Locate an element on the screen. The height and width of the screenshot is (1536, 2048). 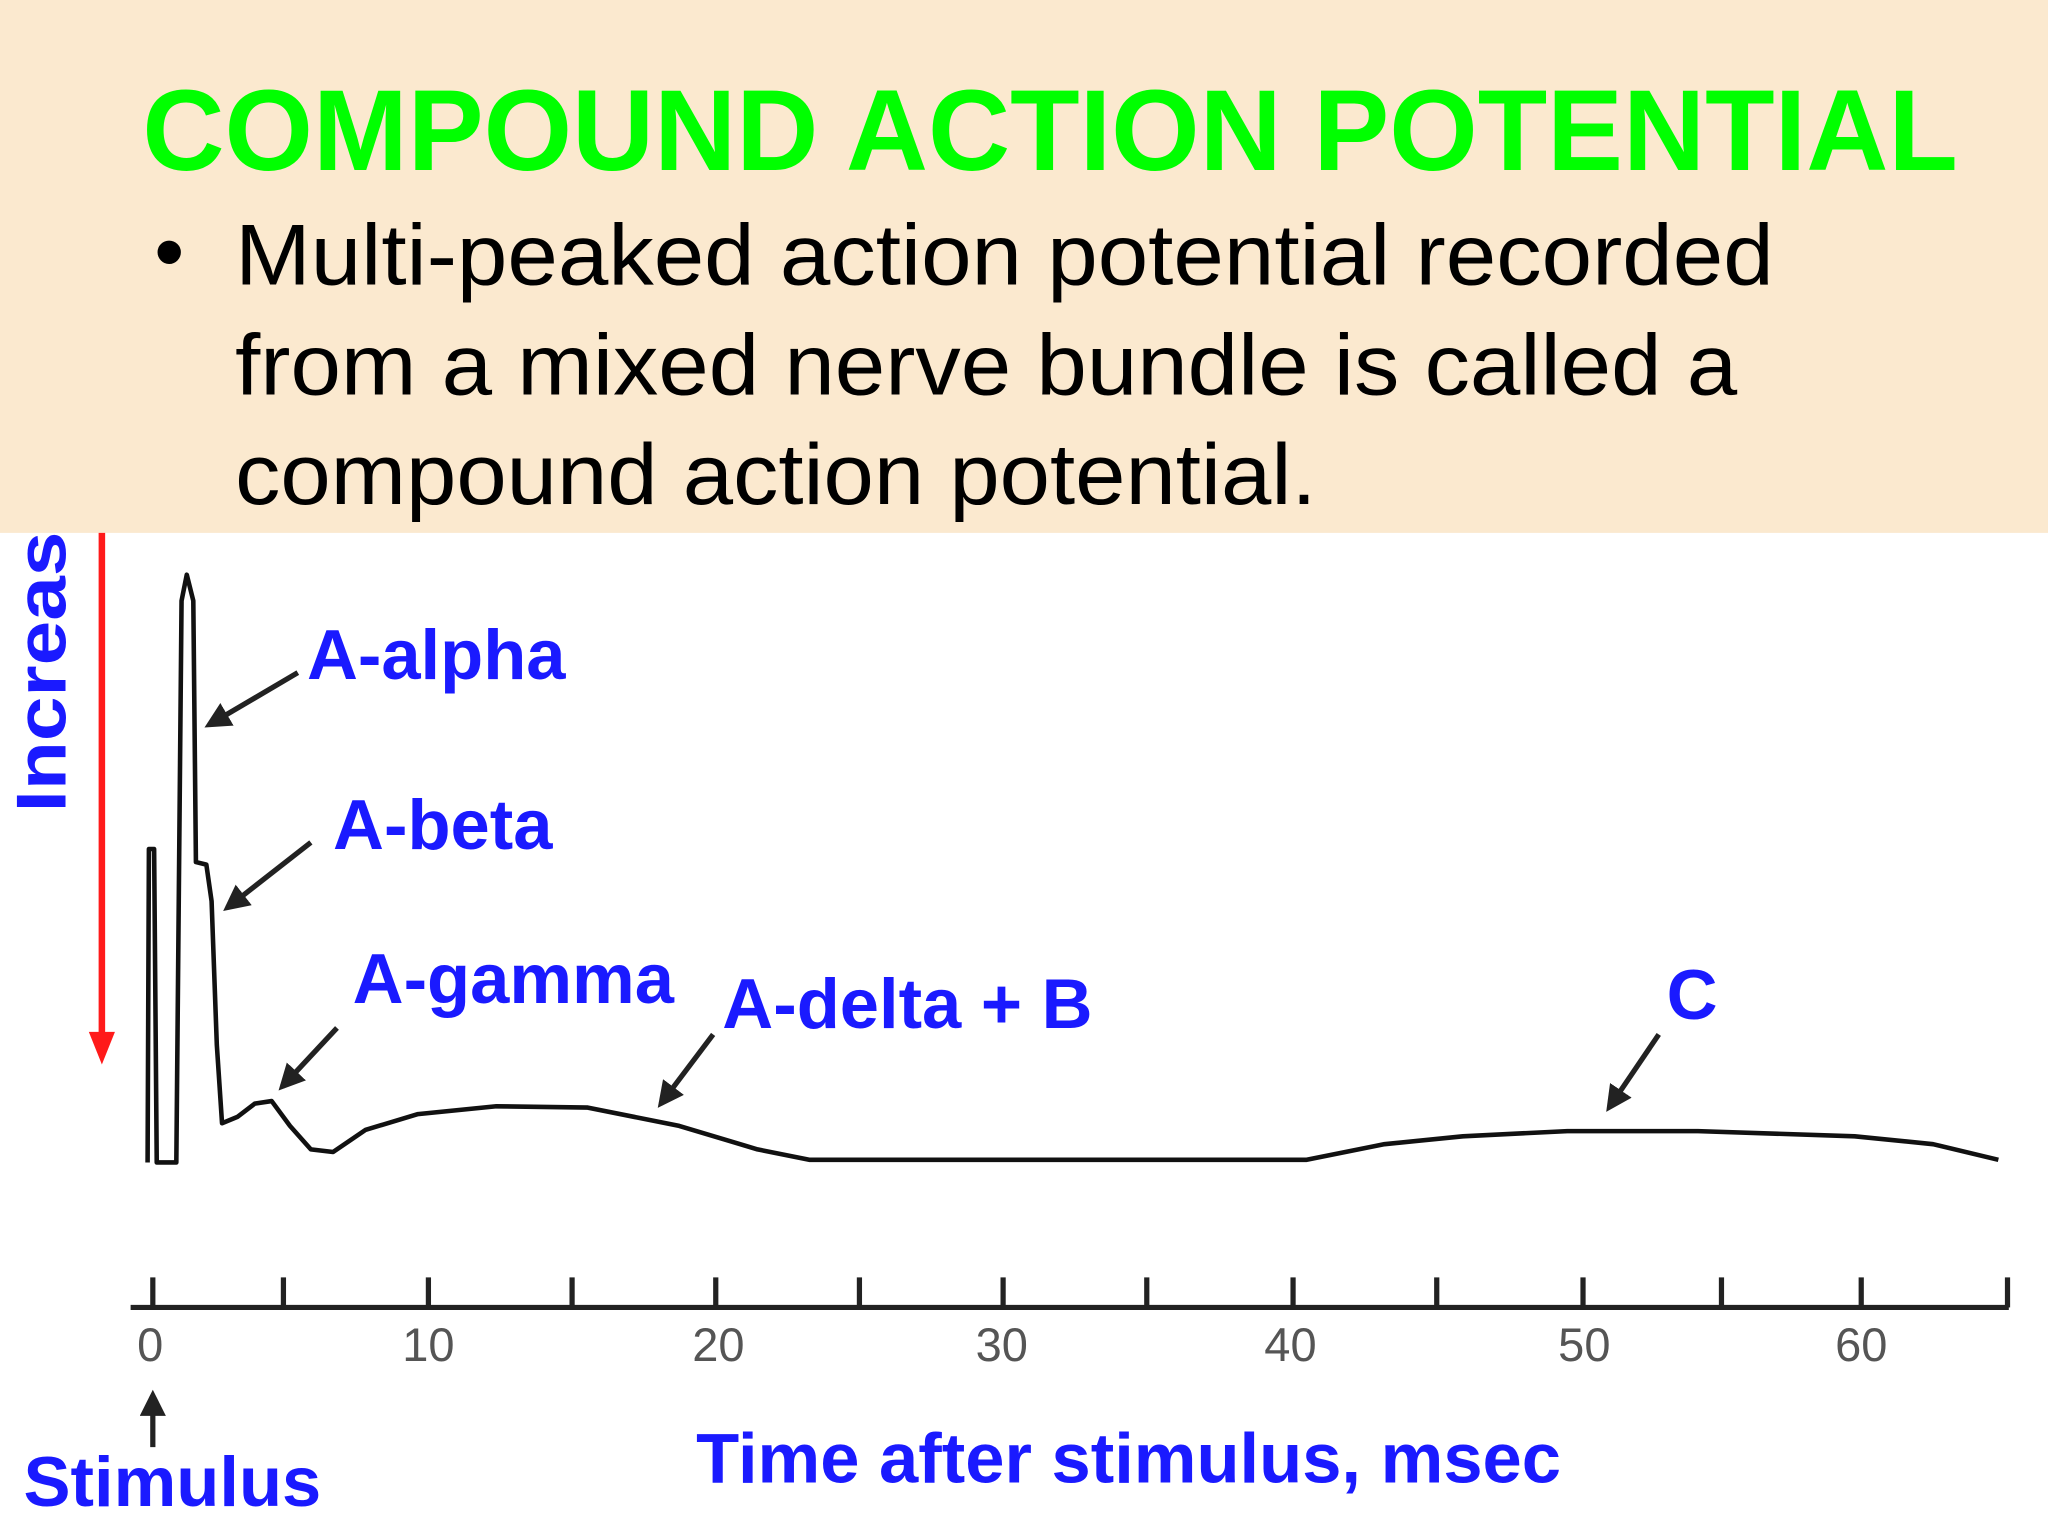
x-tick-label: 60 is located at coordinates (1861, 1344).